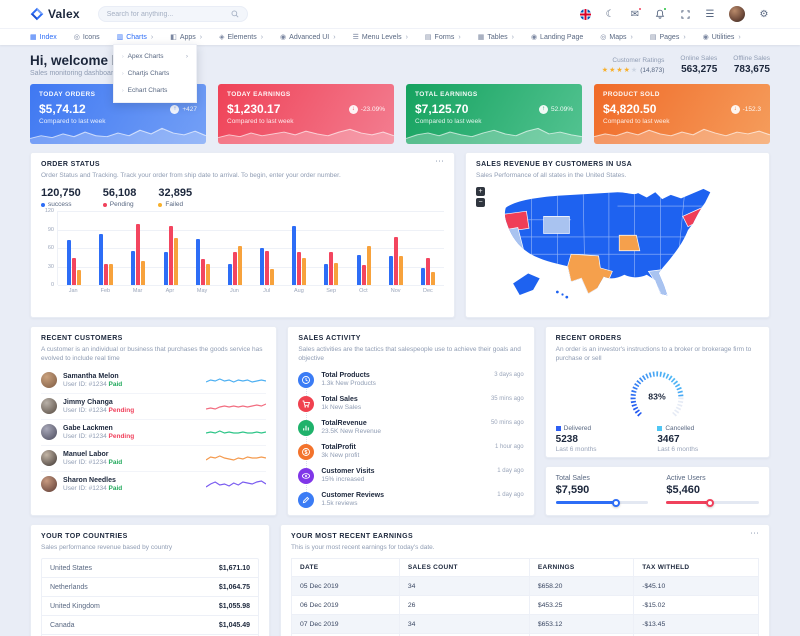  What do you see at coordinates (496, 37) in the screenshot?
I see `nav-item-tables: ▦ Tables ›` at bounding box center [496, 37].